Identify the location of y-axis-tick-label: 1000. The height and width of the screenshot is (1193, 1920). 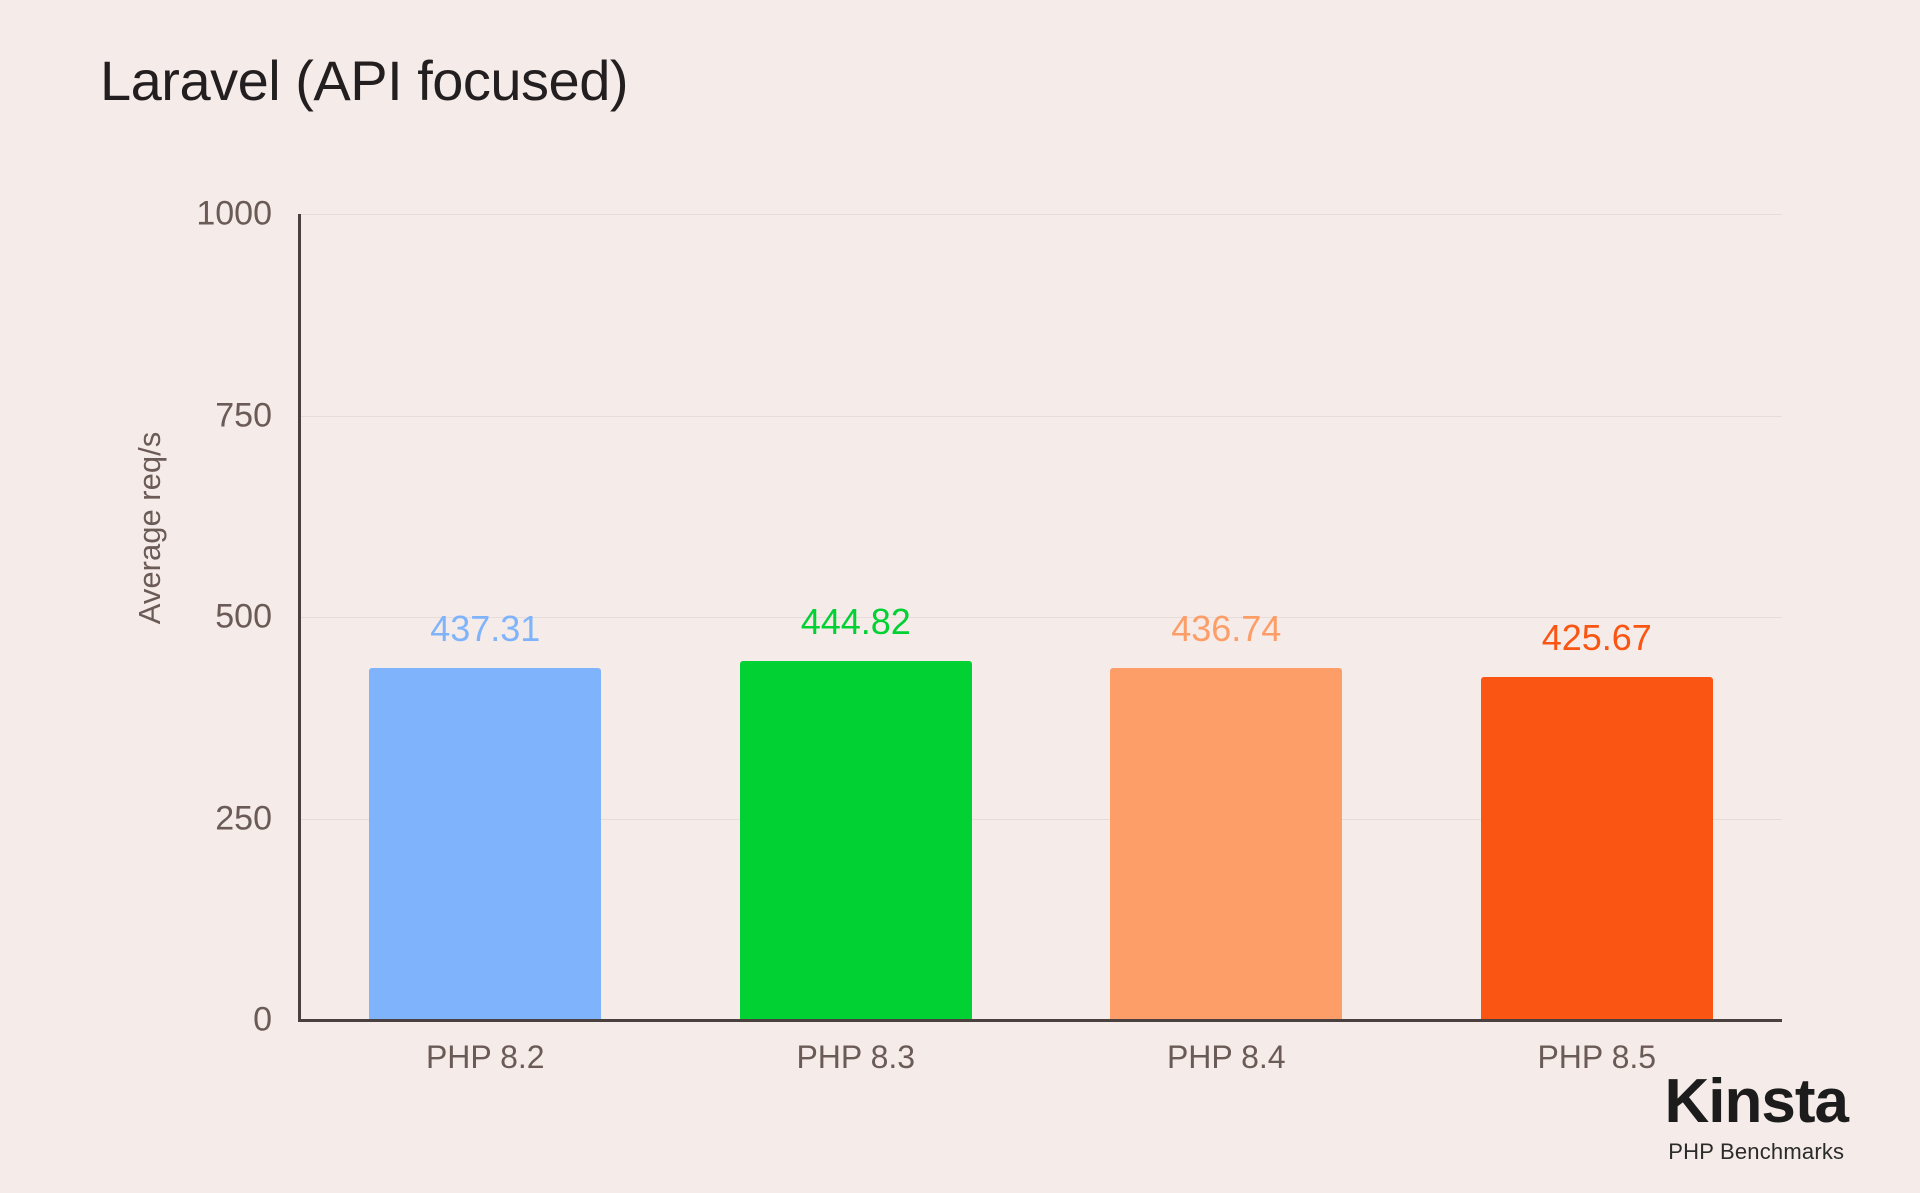
(234, 213).